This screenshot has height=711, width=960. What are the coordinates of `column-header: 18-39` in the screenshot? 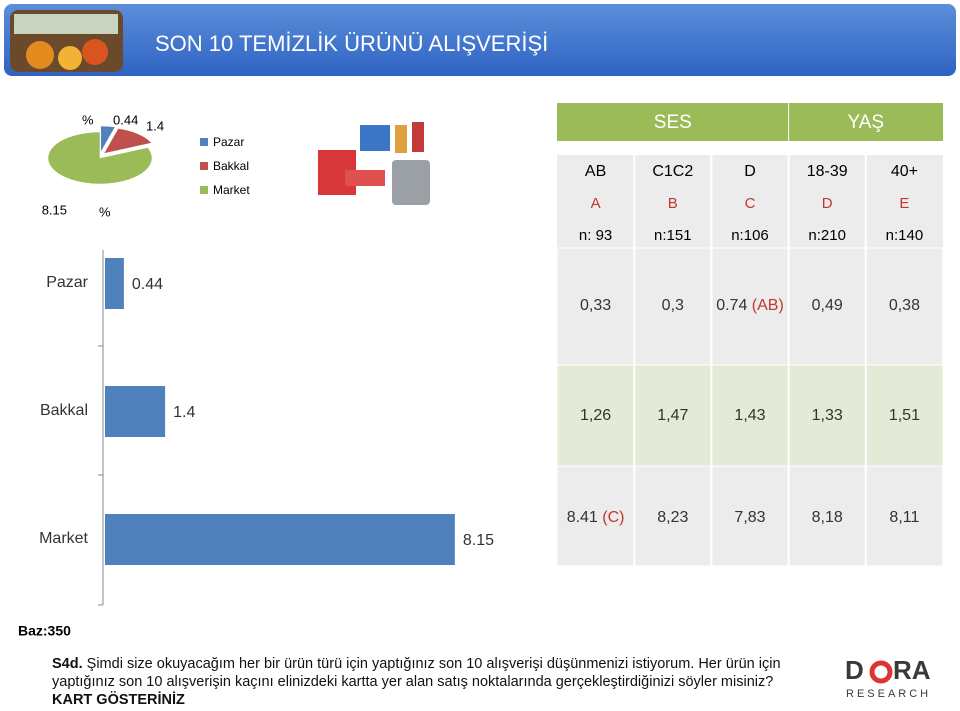 It's located at (827, 171).